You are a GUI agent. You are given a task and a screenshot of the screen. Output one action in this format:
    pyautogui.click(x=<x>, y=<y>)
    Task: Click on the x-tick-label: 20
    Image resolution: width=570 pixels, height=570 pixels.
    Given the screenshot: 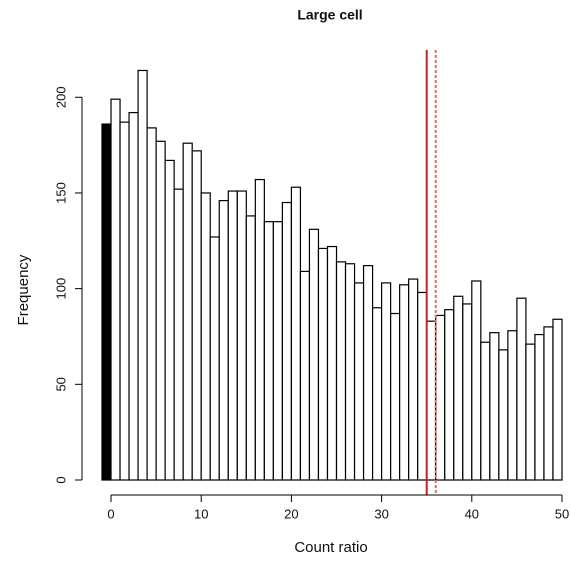 What is the action you would take?
    pyautogui.click(x=291, y=513)
    